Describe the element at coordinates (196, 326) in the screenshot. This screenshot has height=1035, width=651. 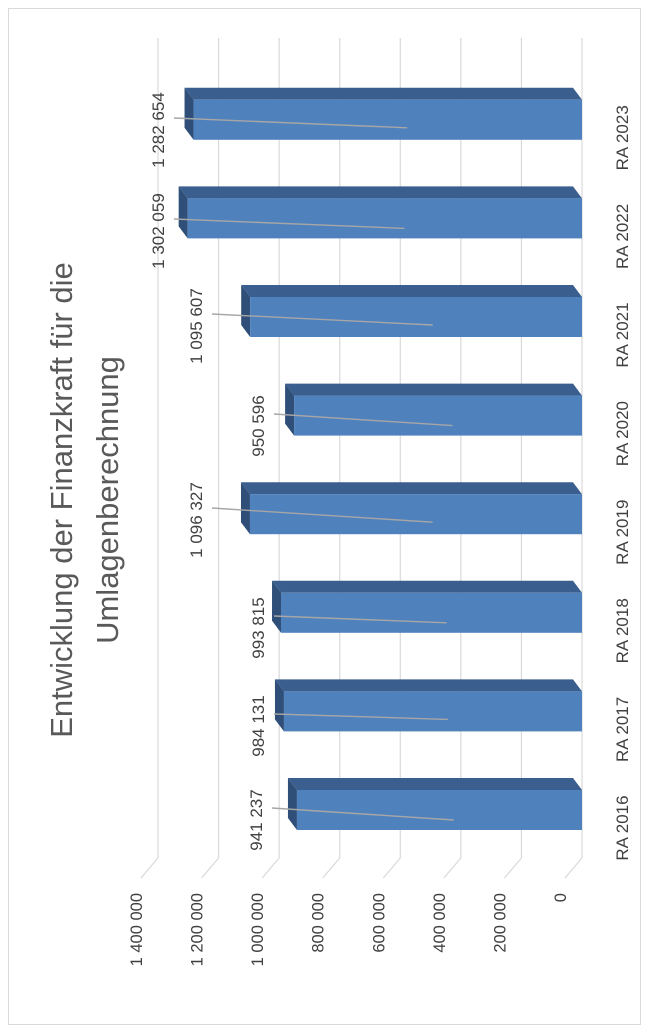
I see `data-label: 1 095 607` at that location.